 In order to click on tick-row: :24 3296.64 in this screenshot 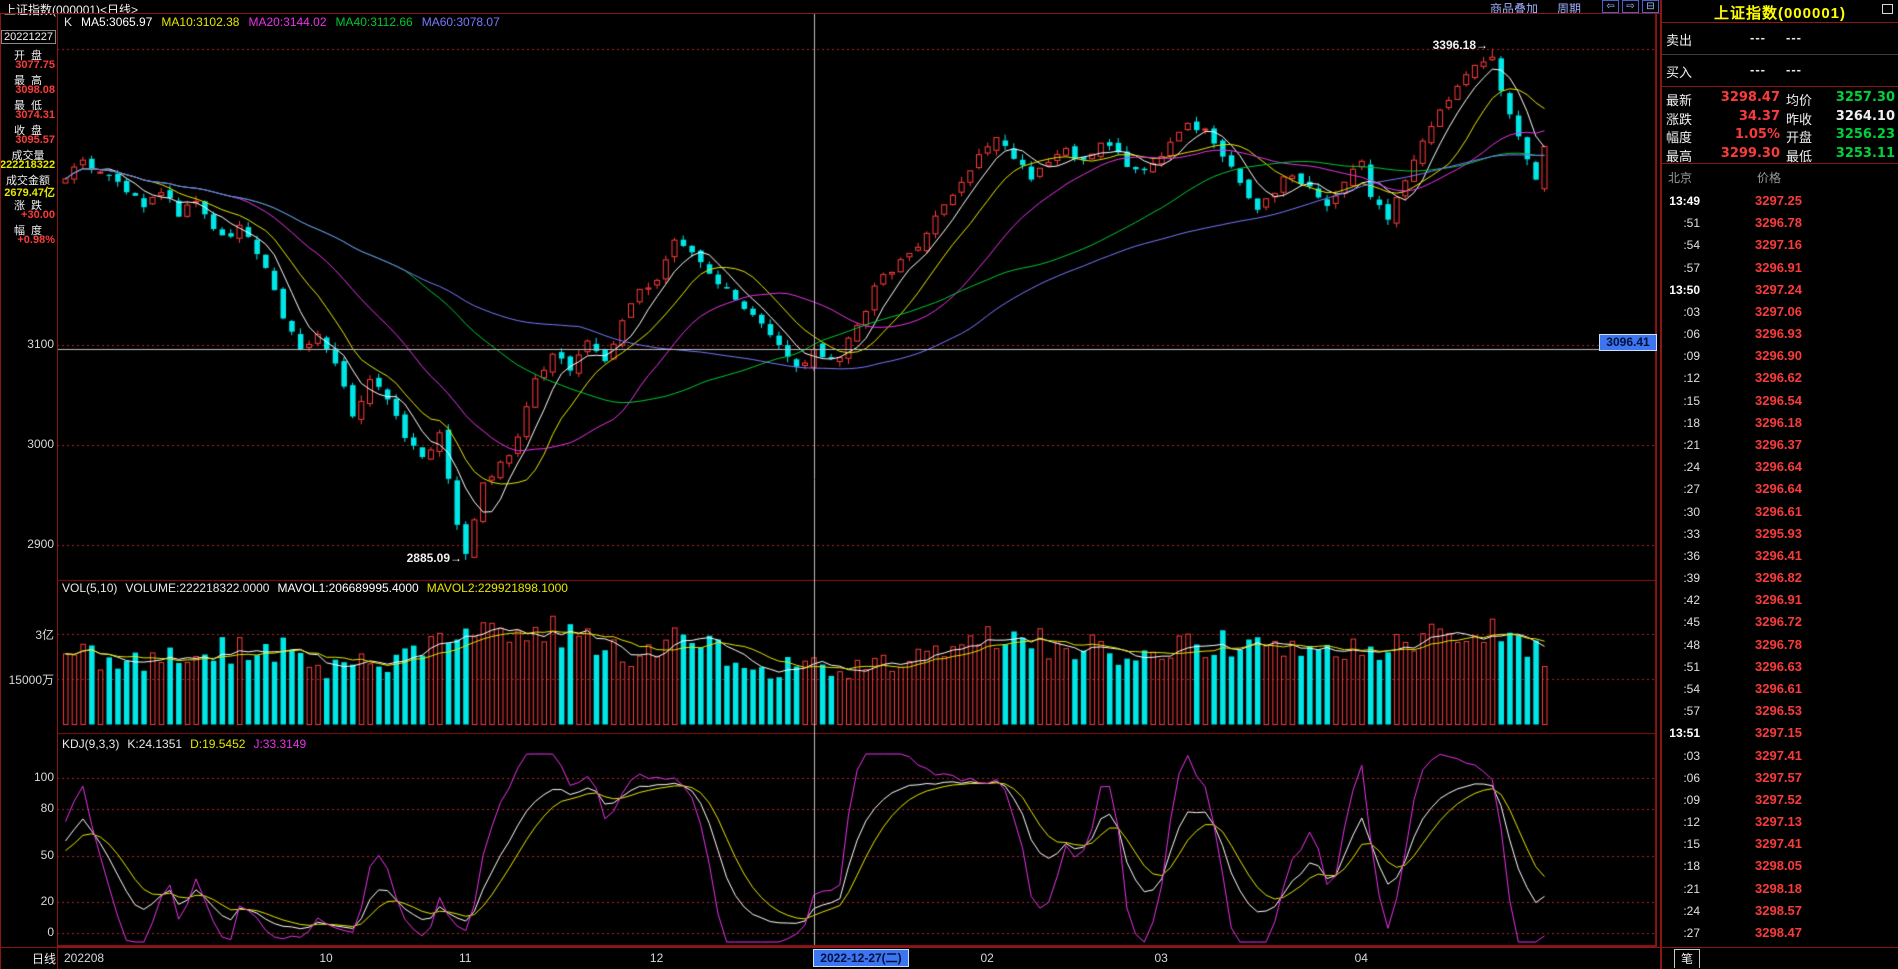, I will do `click(1780, 467)`.